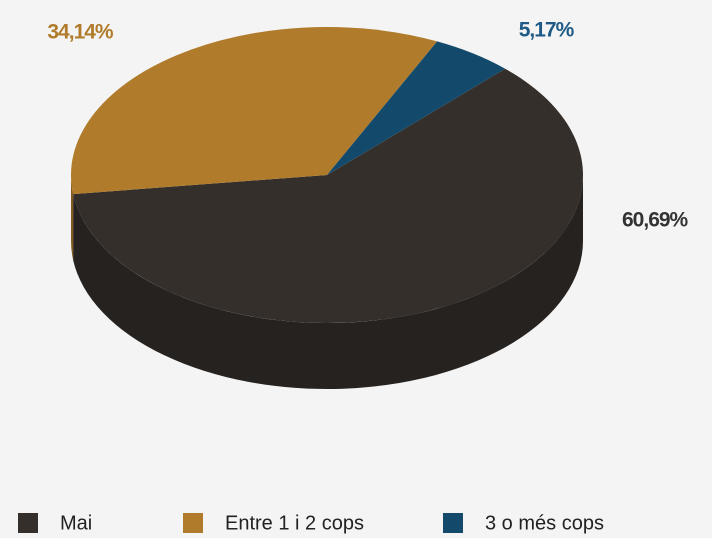 Image resolution: width=712 pixels, height=538 pixels. Describe the element at coordinates (416, 108) in the screenshot. I see `pie-slice` at that location.